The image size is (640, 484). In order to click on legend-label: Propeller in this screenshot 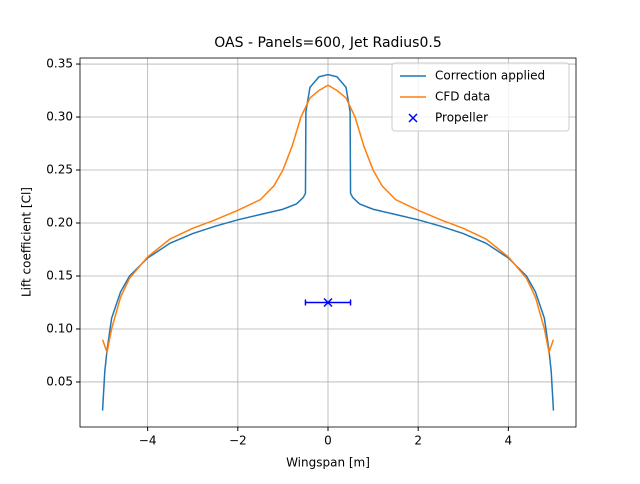, I will do `click(461, 118)`.